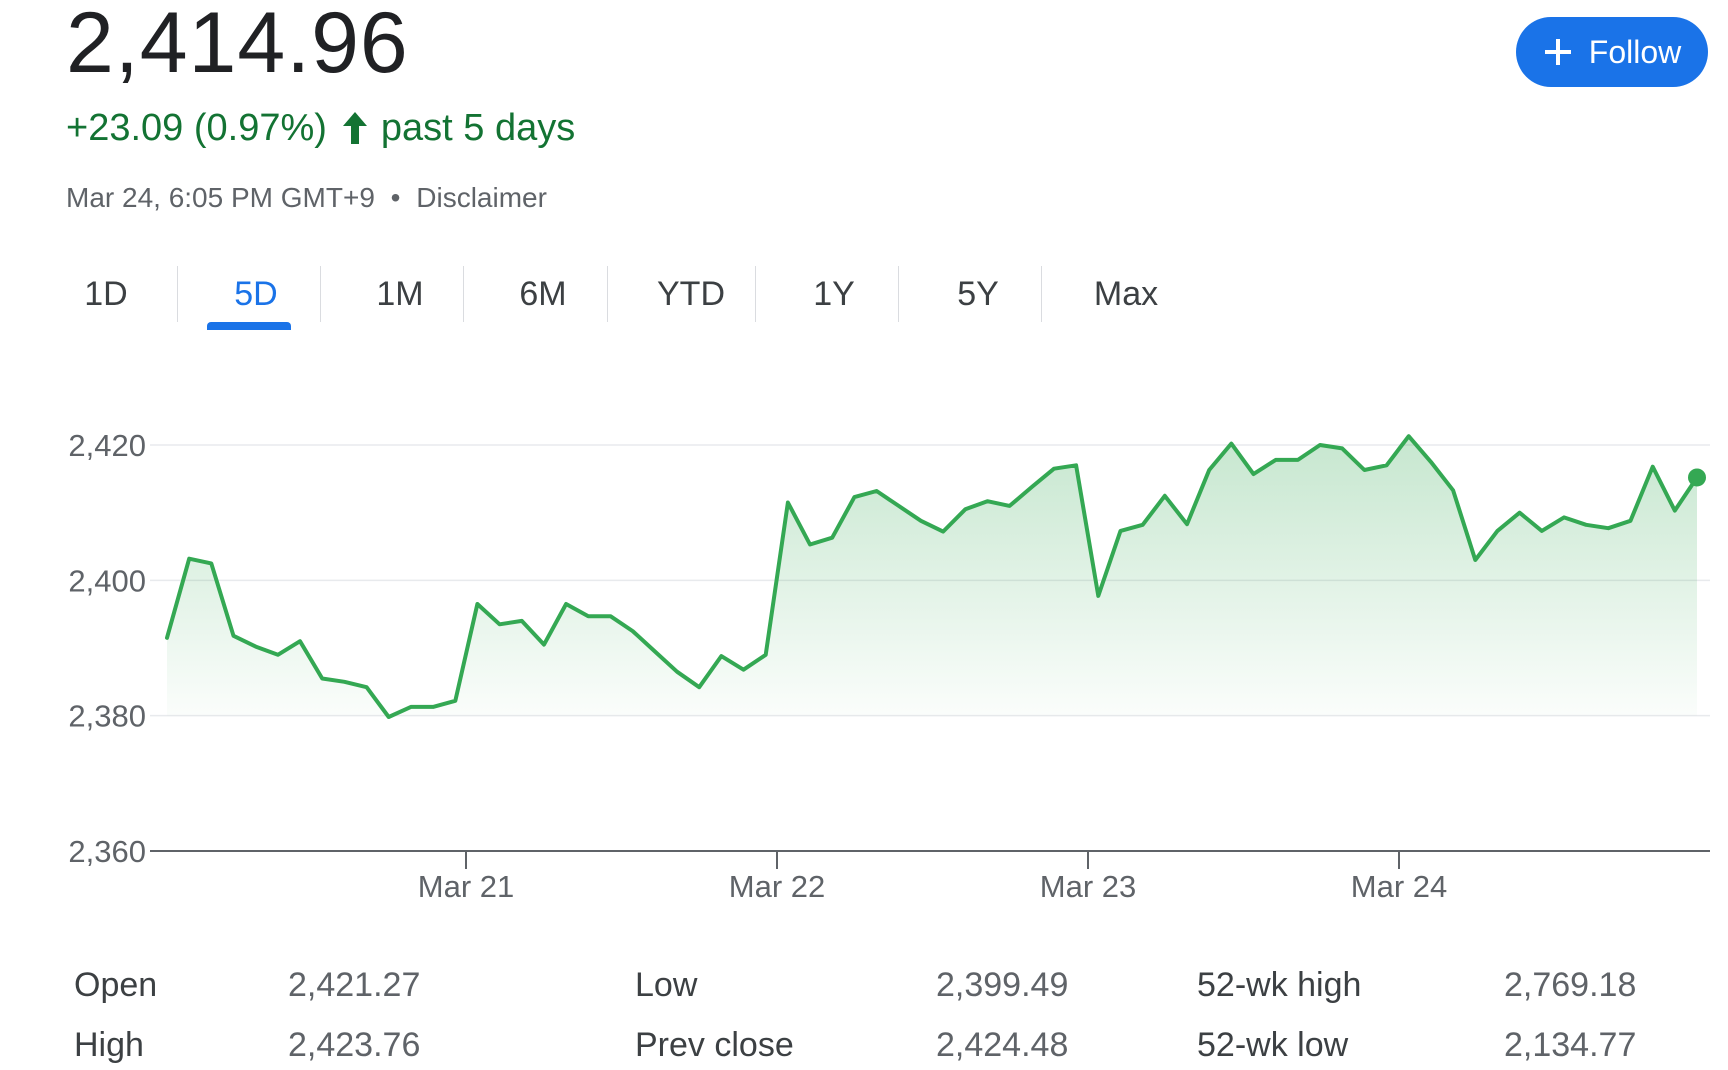 This screenshot has height=1070, width=1728. What do you see at coordinates (834, 294) in the screenshot?
I see `tab-1y: 1Y` at bounding box center [834, 294].